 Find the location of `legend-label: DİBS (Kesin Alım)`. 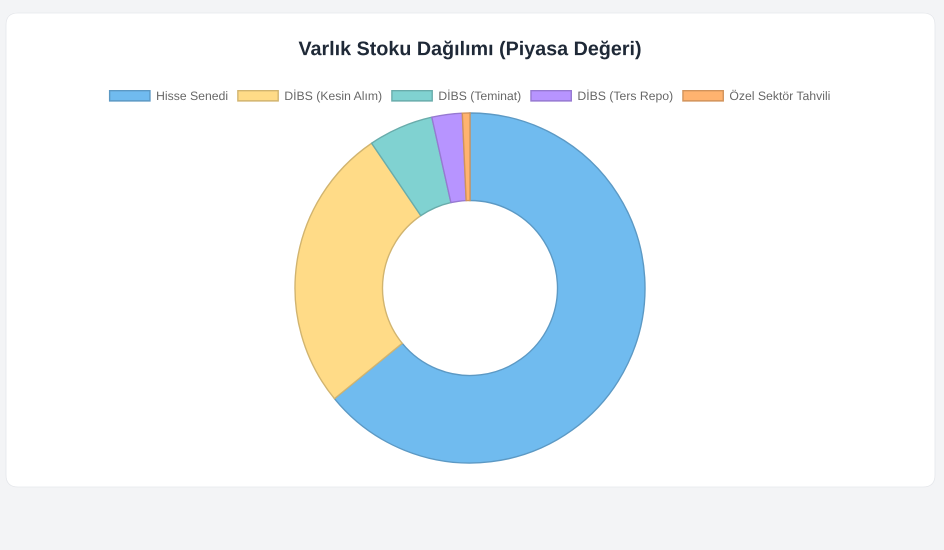

legend-label: DİBS (Kesin Alım) is located at coordinates (333, 96).